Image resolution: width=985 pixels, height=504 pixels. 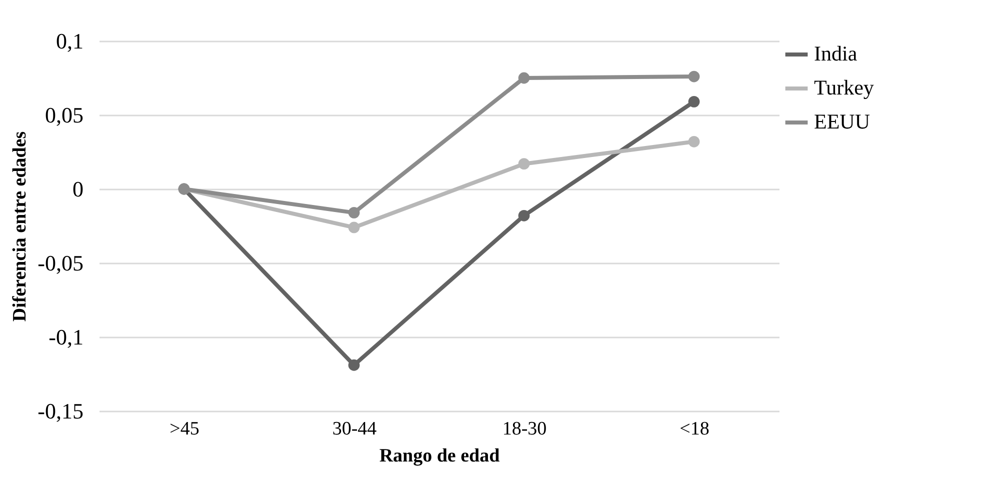 I want to click on x-axis-title: Rango de edad, so click(x=439, y=456).